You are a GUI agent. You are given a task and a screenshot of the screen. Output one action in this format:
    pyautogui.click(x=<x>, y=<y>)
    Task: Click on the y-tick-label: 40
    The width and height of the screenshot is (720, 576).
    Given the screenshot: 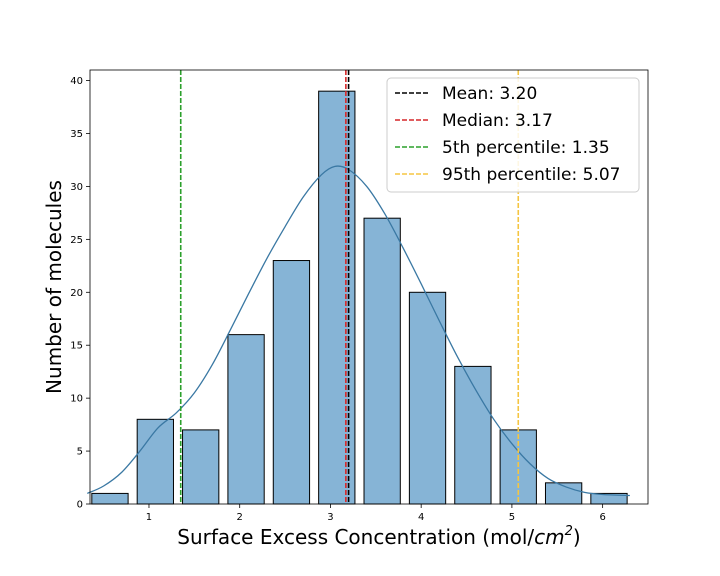 What is the action you would take?
    pyautogui.click(x=76, y=81)
    